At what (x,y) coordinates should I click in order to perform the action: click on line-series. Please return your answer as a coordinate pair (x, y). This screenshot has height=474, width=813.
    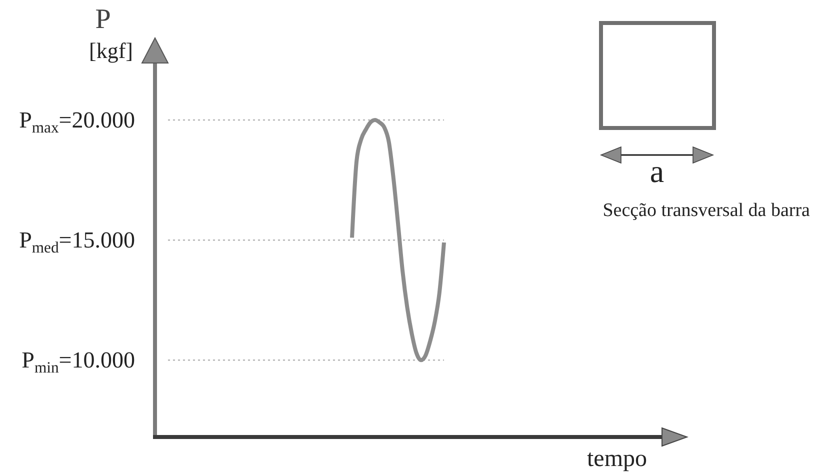
    Looking at the image, I should click on (398, 240).